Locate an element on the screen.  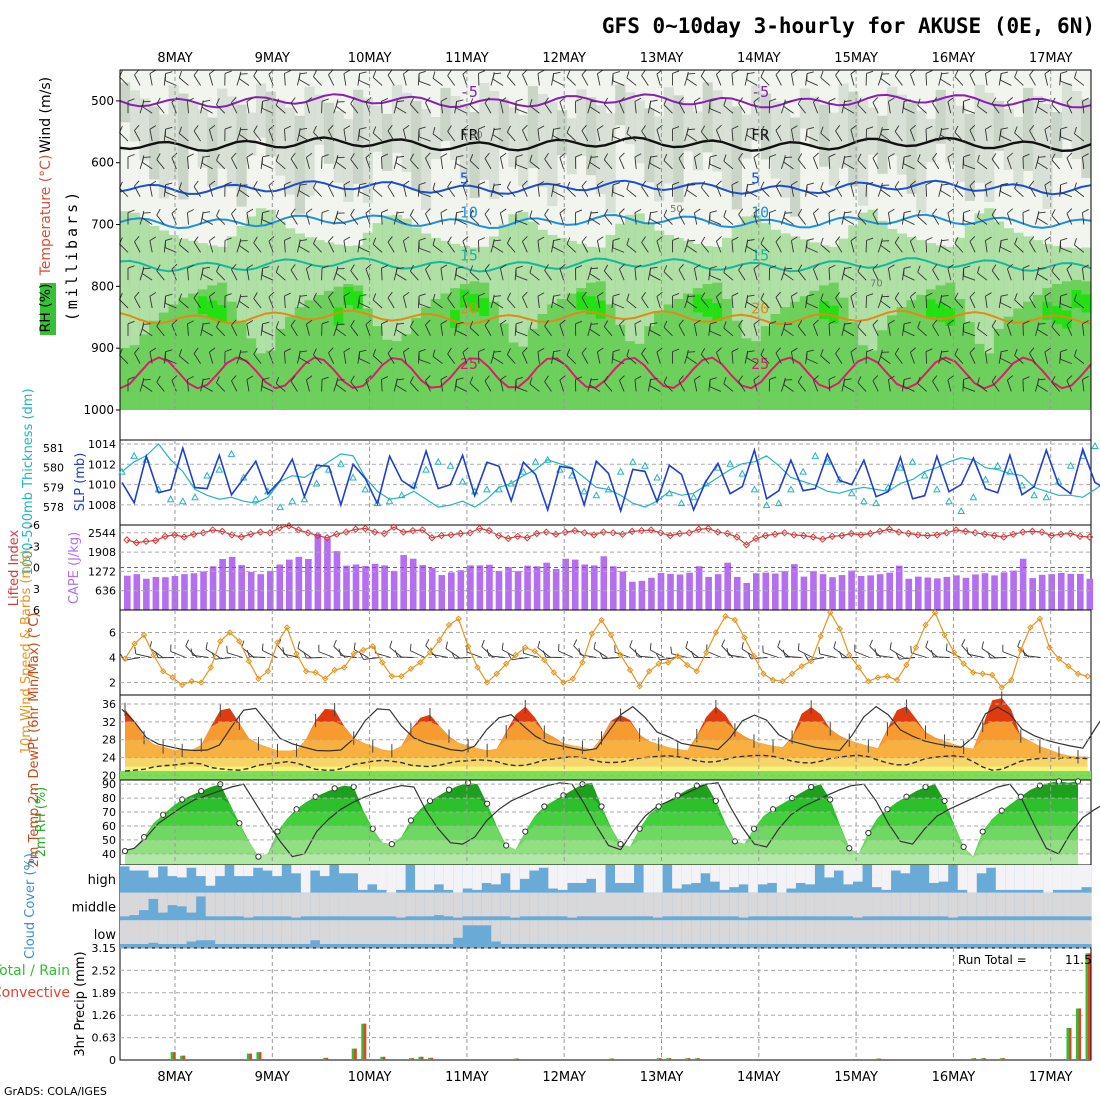
upper-air-ytick-label: 900 is located at coordinates (102, 348).